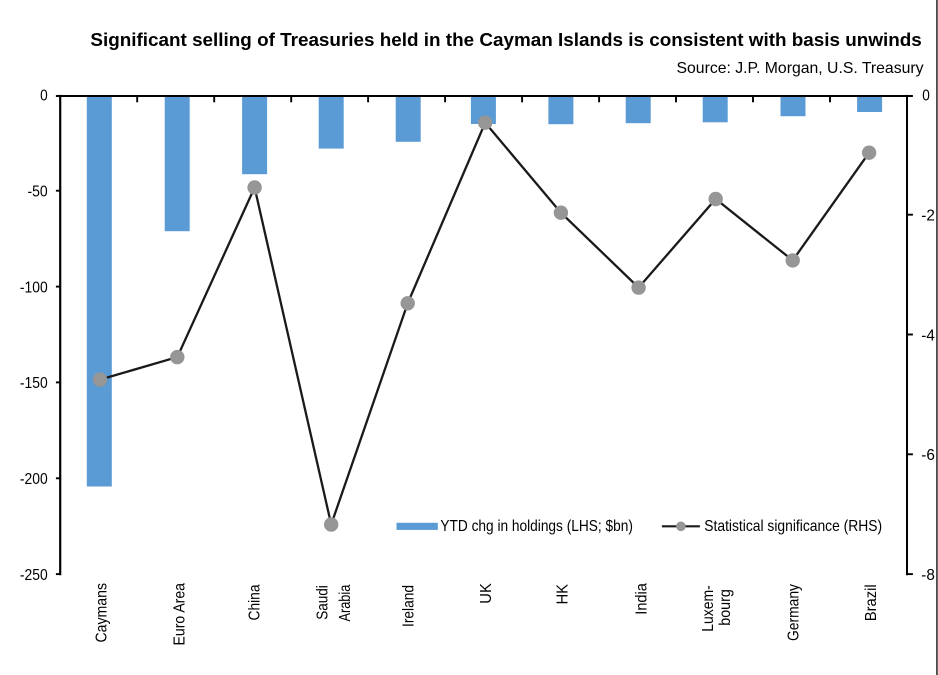 The image size is (938, 675). I want to click on svg-text: -150, so click(34, 383).